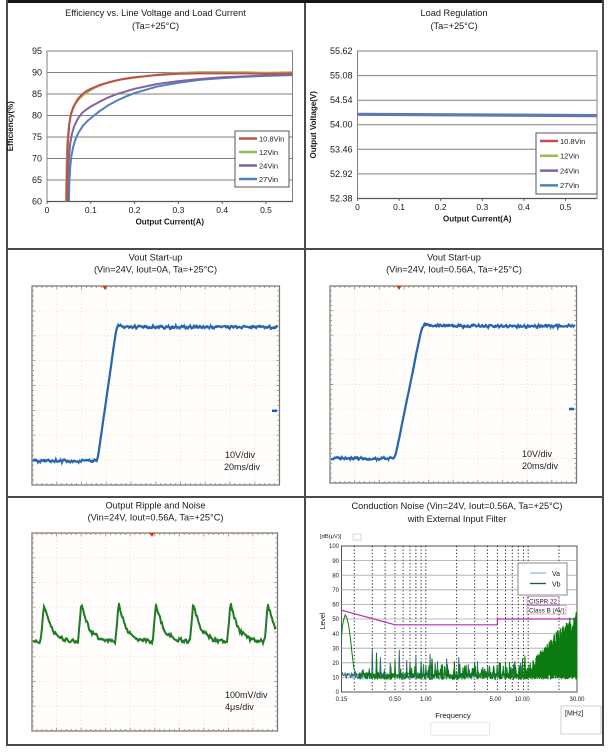 Image resolution: width=608 pixels, height=752 pixels. Describe the element at coordinates (155, 506) in the screenshot. I see `svg-text: Output Ripple and Noise` at that location.